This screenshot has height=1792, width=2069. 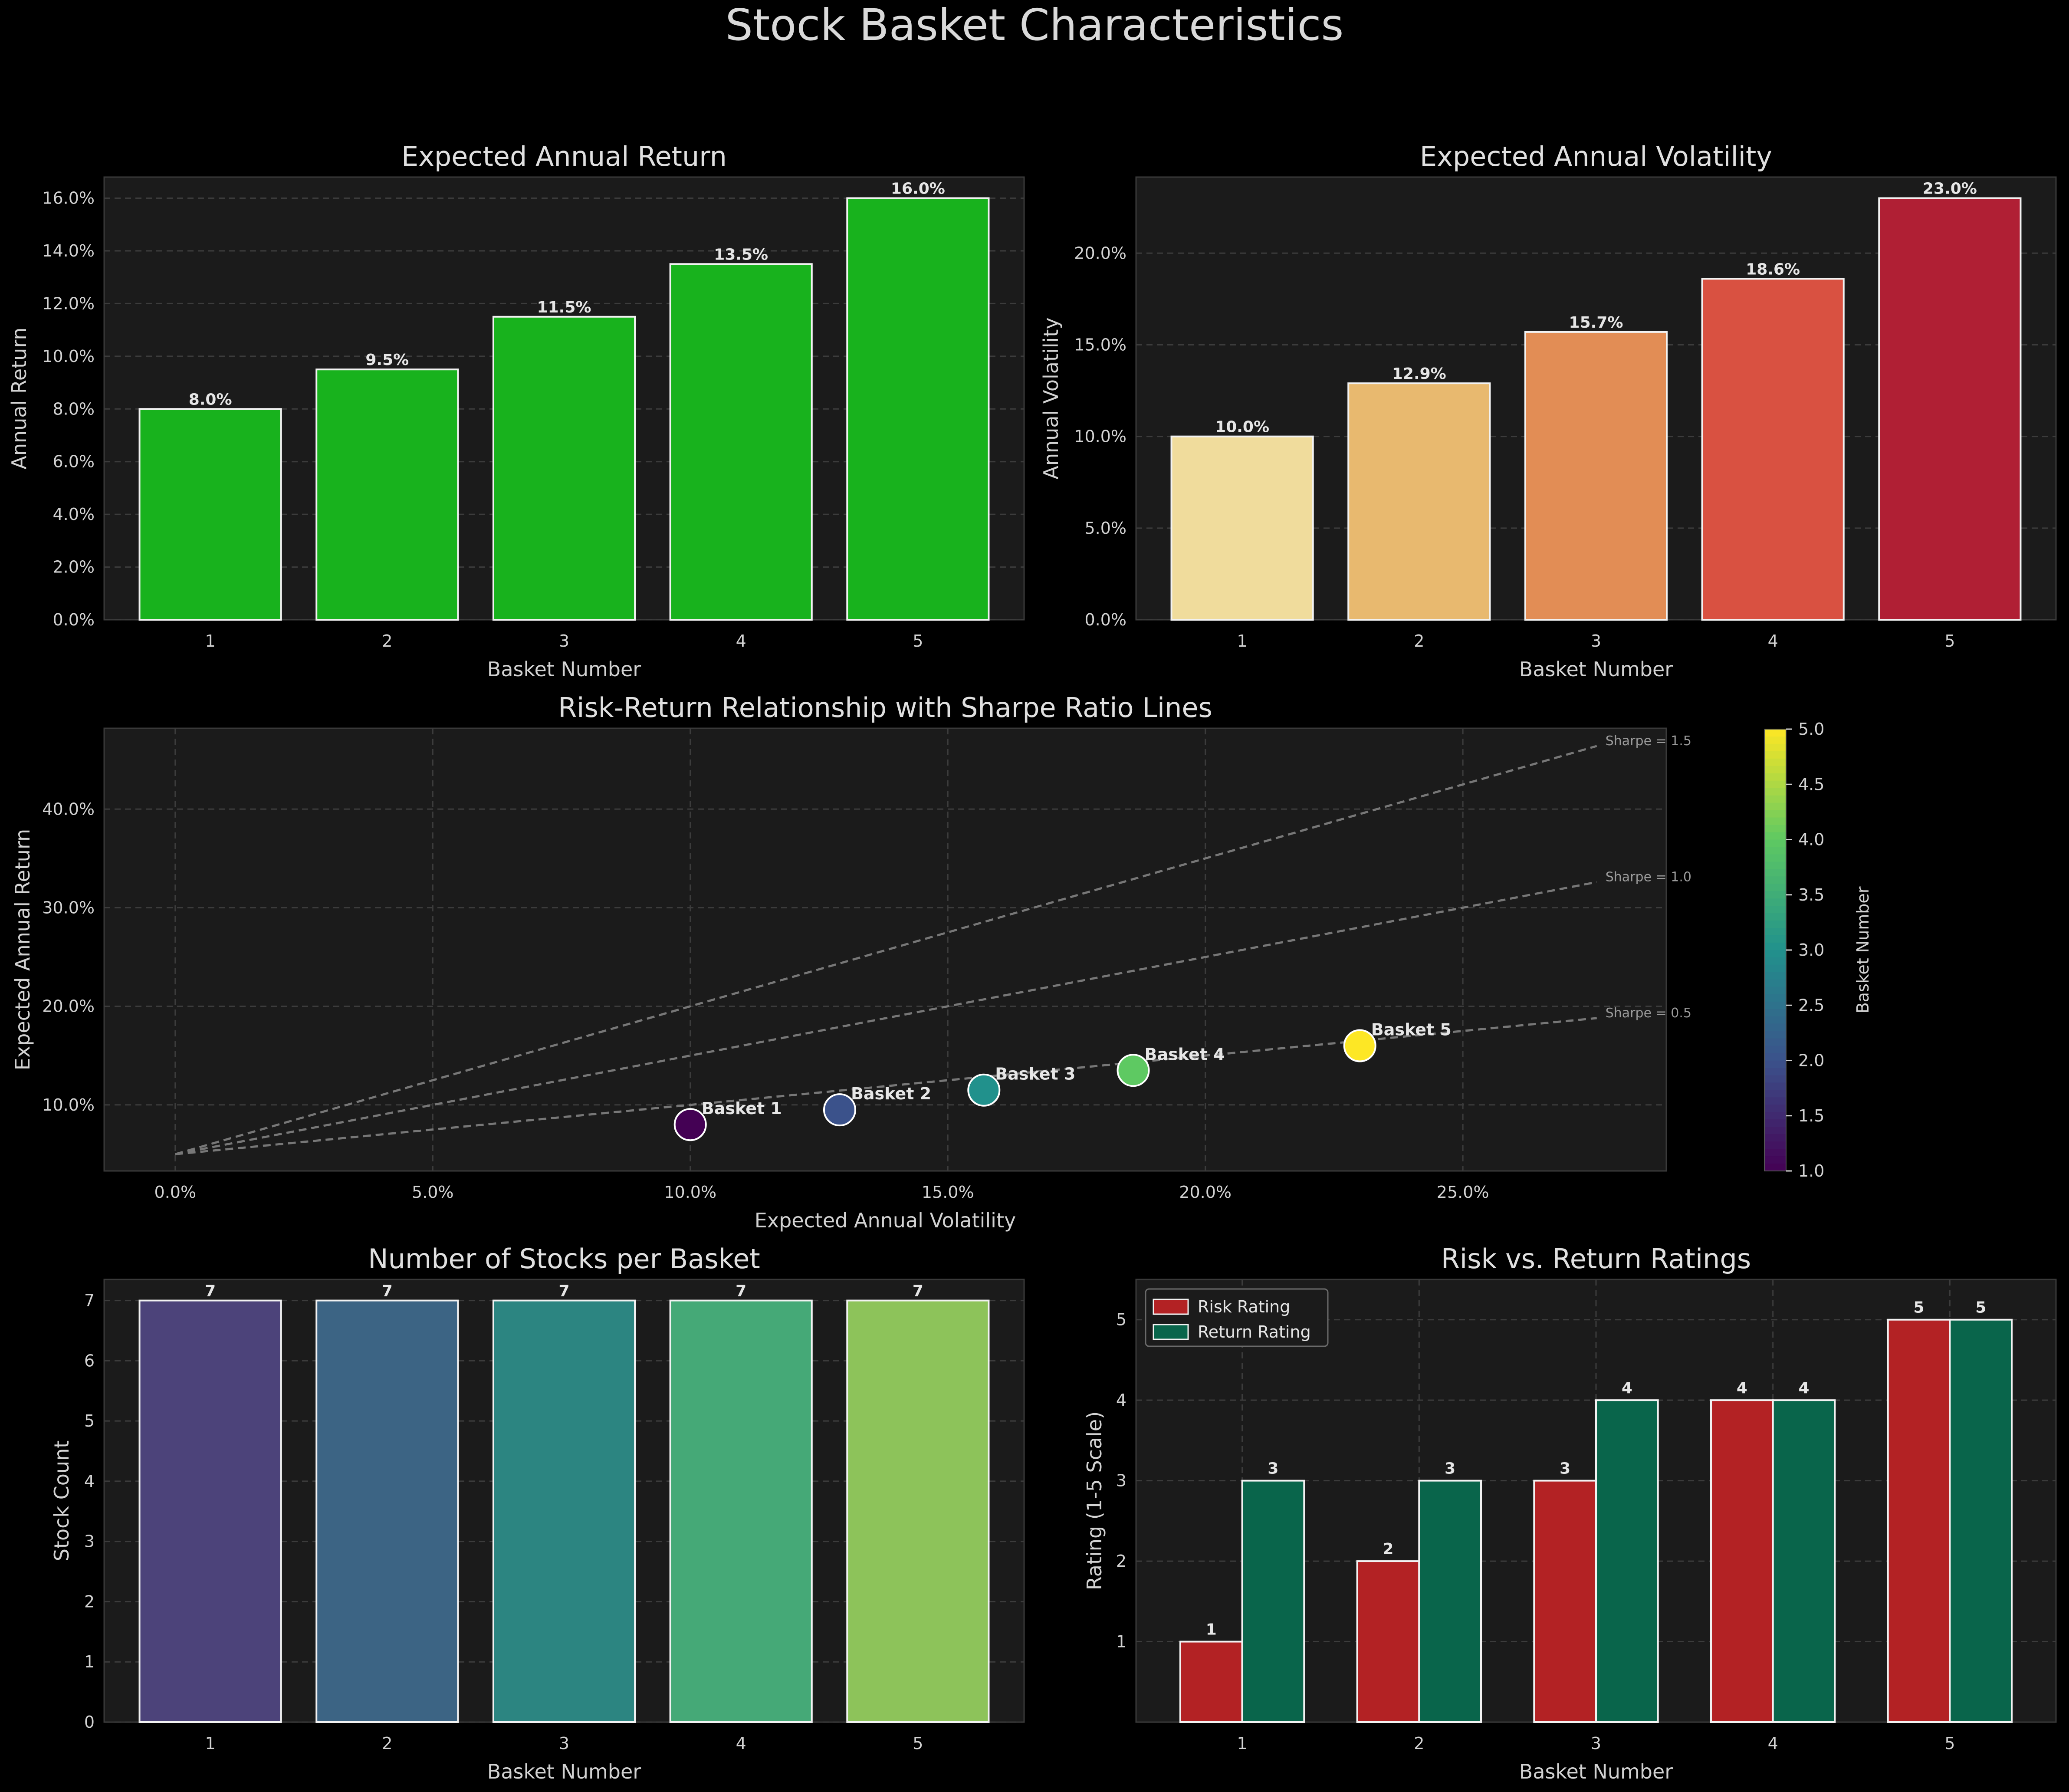 What do you see at coordinates (1463, 1192) in the screenshot?
I see `x-tick-label: 25.0%` at bounding box center [1463, 1192].